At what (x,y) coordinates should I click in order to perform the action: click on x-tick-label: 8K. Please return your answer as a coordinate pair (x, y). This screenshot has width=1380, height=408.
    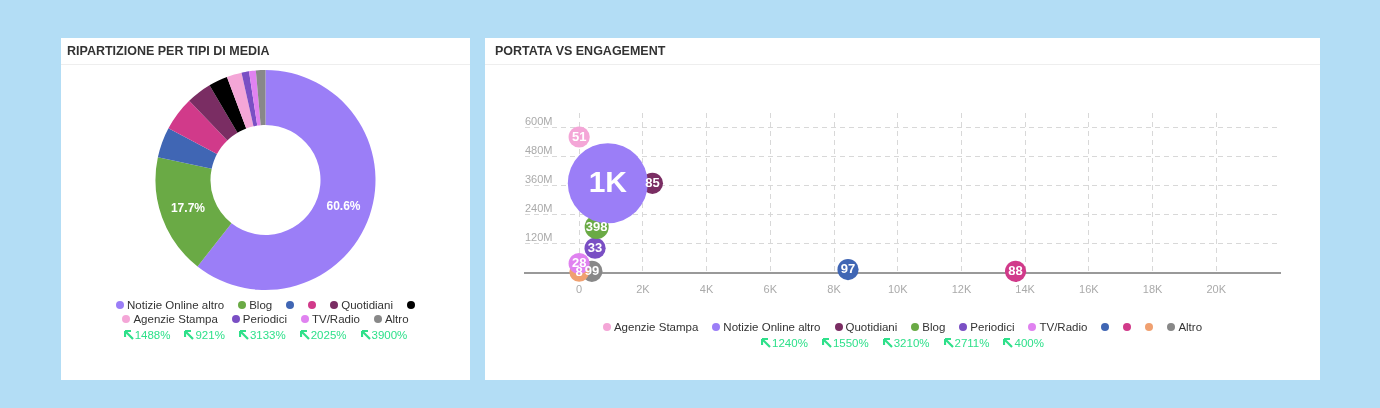
    Looking at the image, I should click on (834, 288).